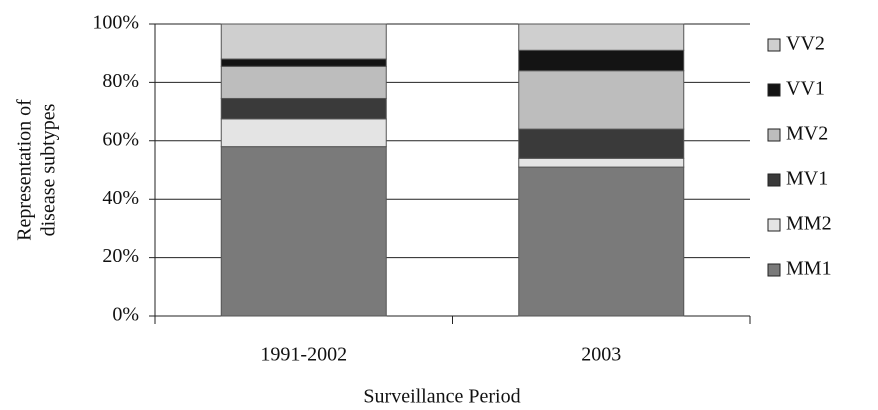 This screenshot has width=878, height=410. What do you see at coordinates (120, 198) in the screenshot?
I see `y-tick-label: 40%` at bounding box center [120, 198].